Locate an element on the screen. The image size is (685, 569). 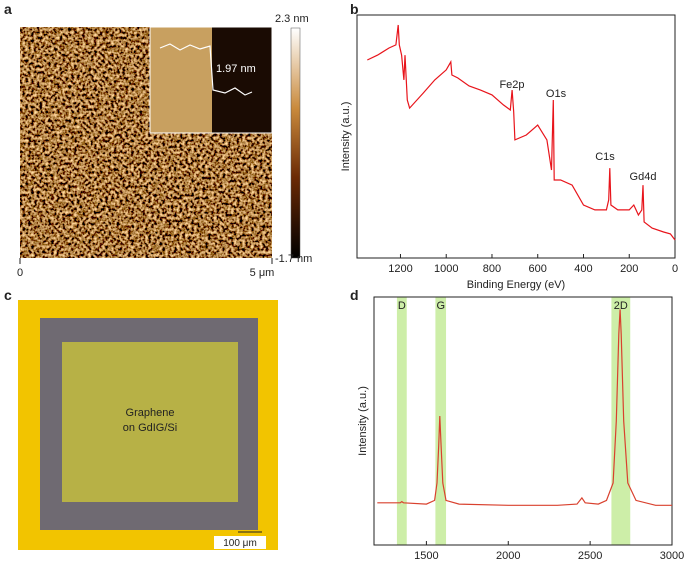
scale-bg is located at coordinates (240, 542).